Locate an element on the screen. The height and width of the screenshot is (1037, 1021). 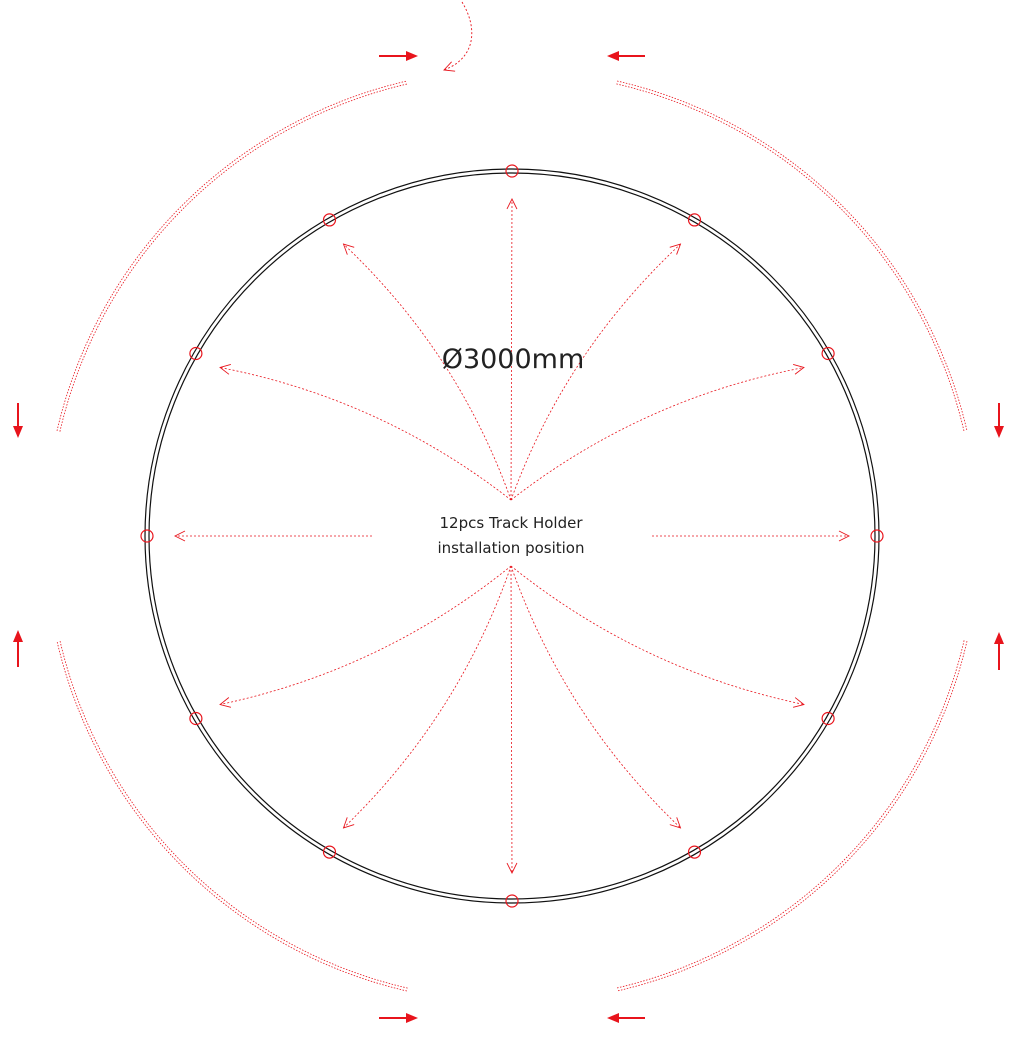
insert-curve-arrow is located at coordinates (458, 36).